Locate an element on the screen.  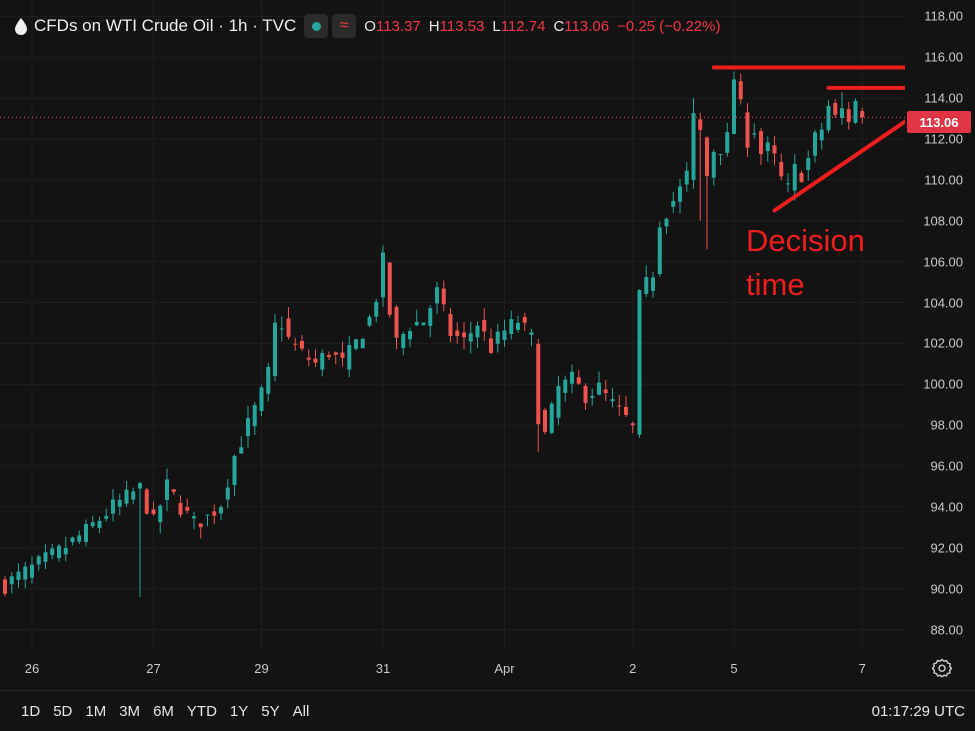
support-trendline is located at coordinates (842, 164).